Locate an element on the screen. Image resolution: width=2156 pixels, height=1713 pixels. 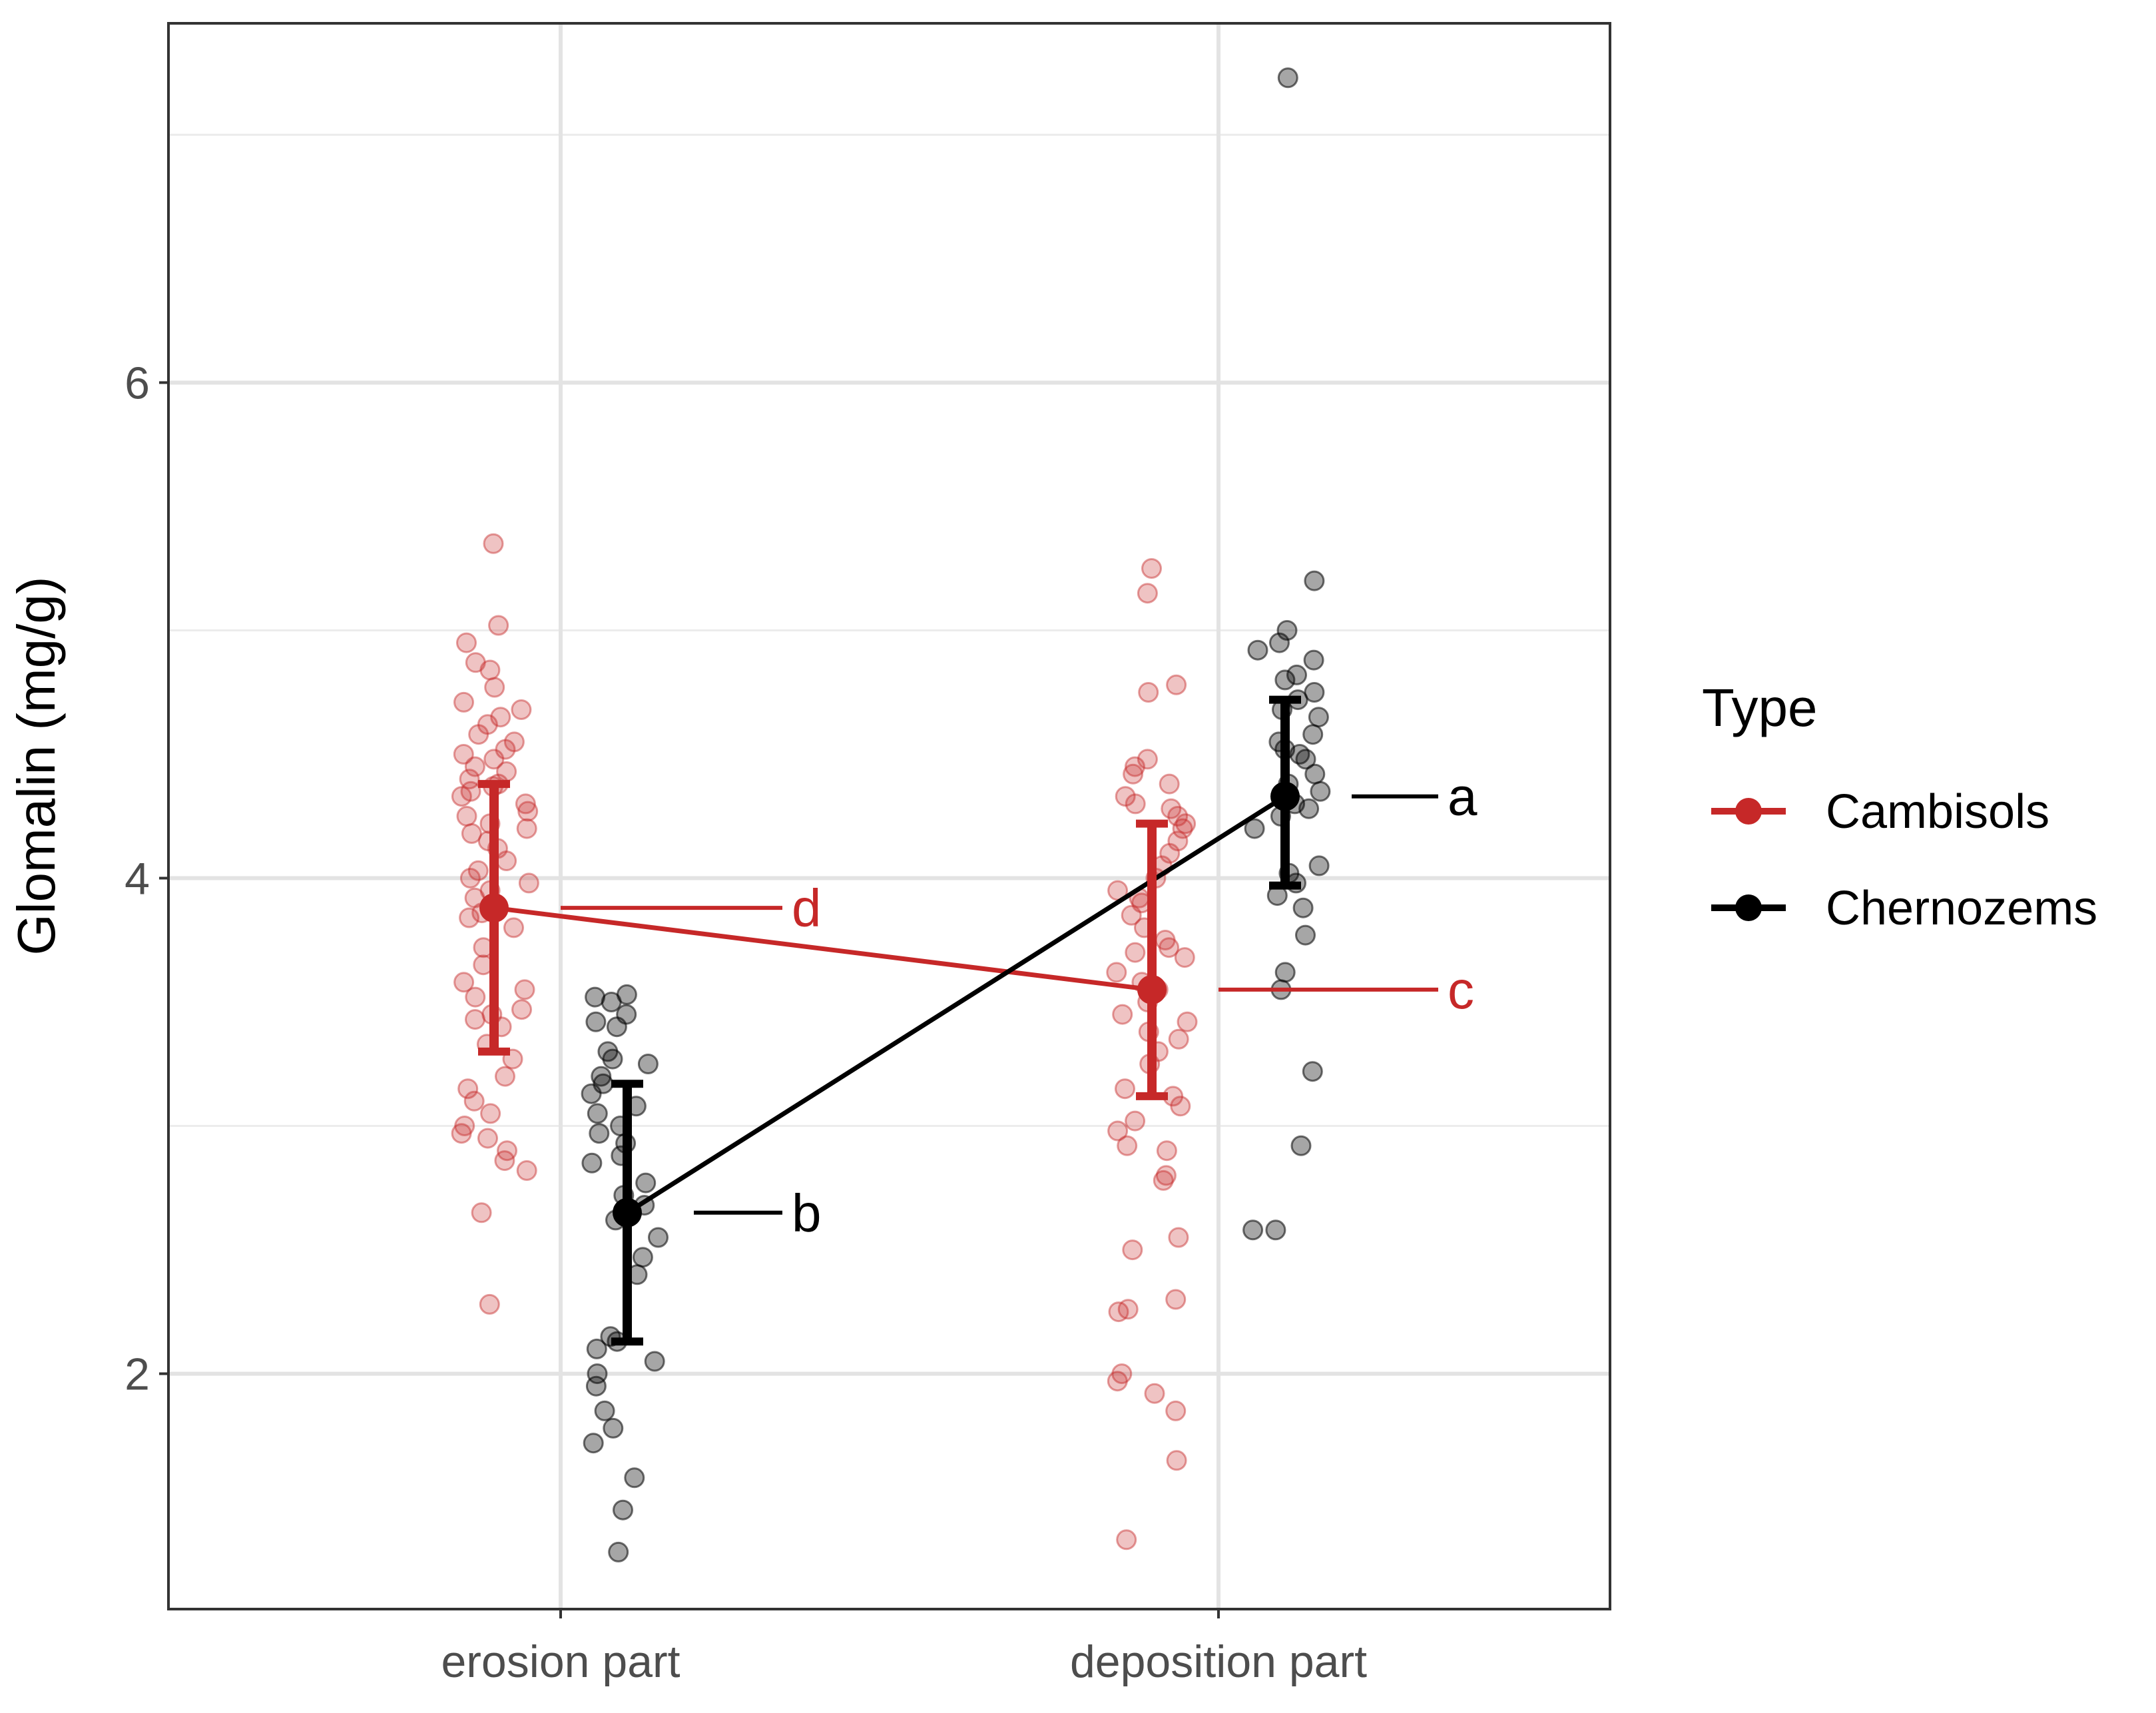
legend-title: Type is located at coordinates (1759, 707).